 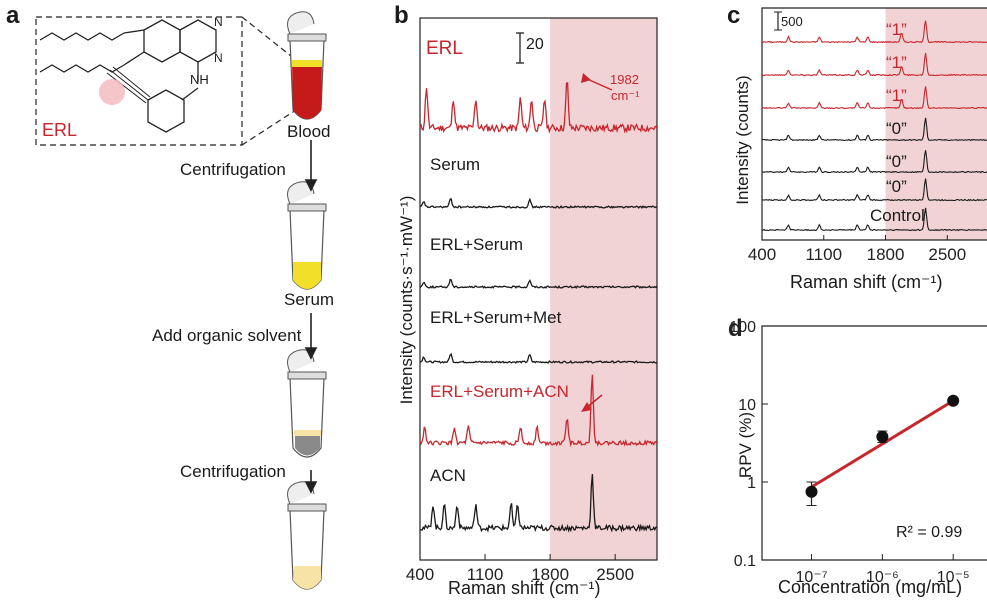 I want to click on panel-d-letter: d, so click(x=735, y=328).